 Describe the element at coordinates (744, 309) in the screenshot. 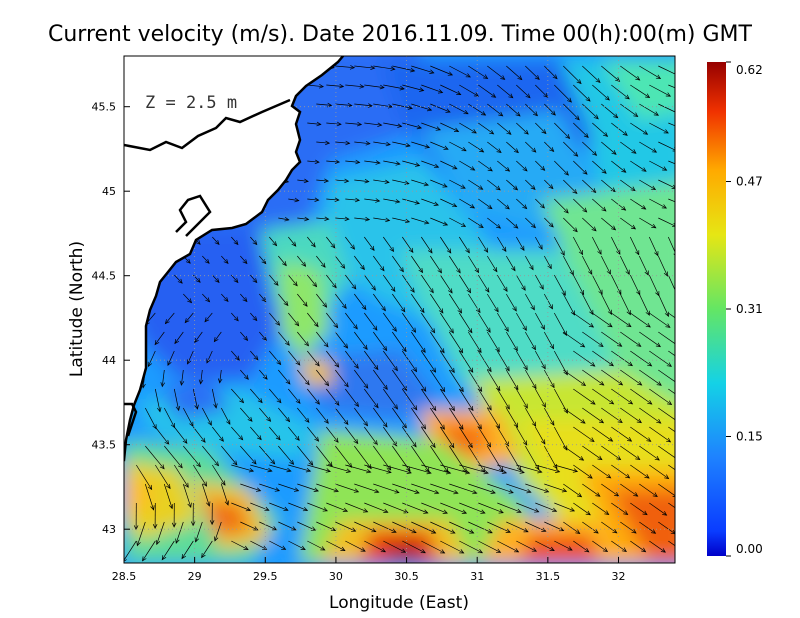

I see `colorbar-ticks: 0.62 0.47 0.31 0.15 0.00` at that location.